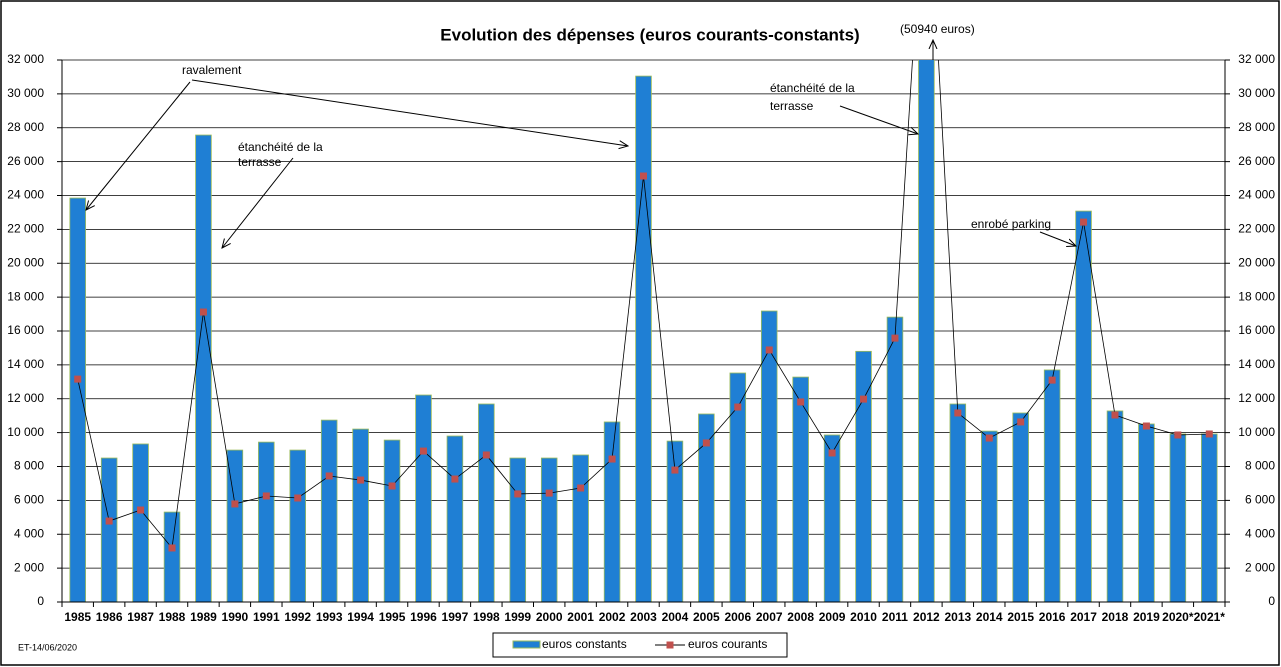 The image size is (1281, 667). I want to click on x-tick-label: 1997, so click(455, 617).